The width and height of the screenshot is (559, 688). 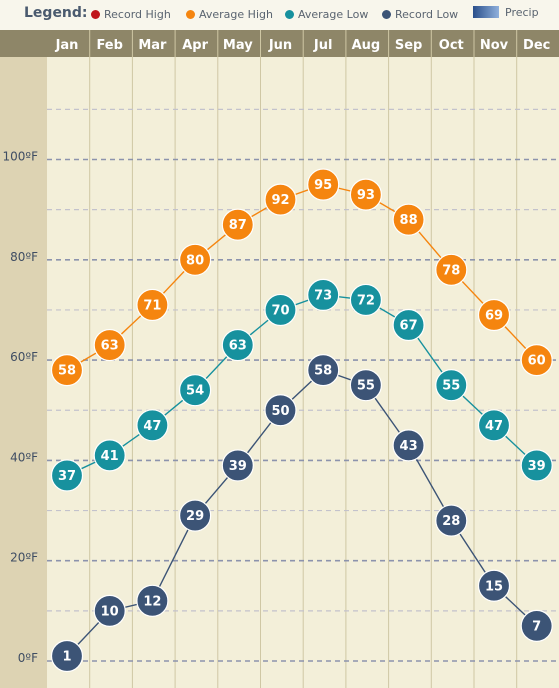 I want to click on average-low-data-label: 70, so click(x=280, y=310).